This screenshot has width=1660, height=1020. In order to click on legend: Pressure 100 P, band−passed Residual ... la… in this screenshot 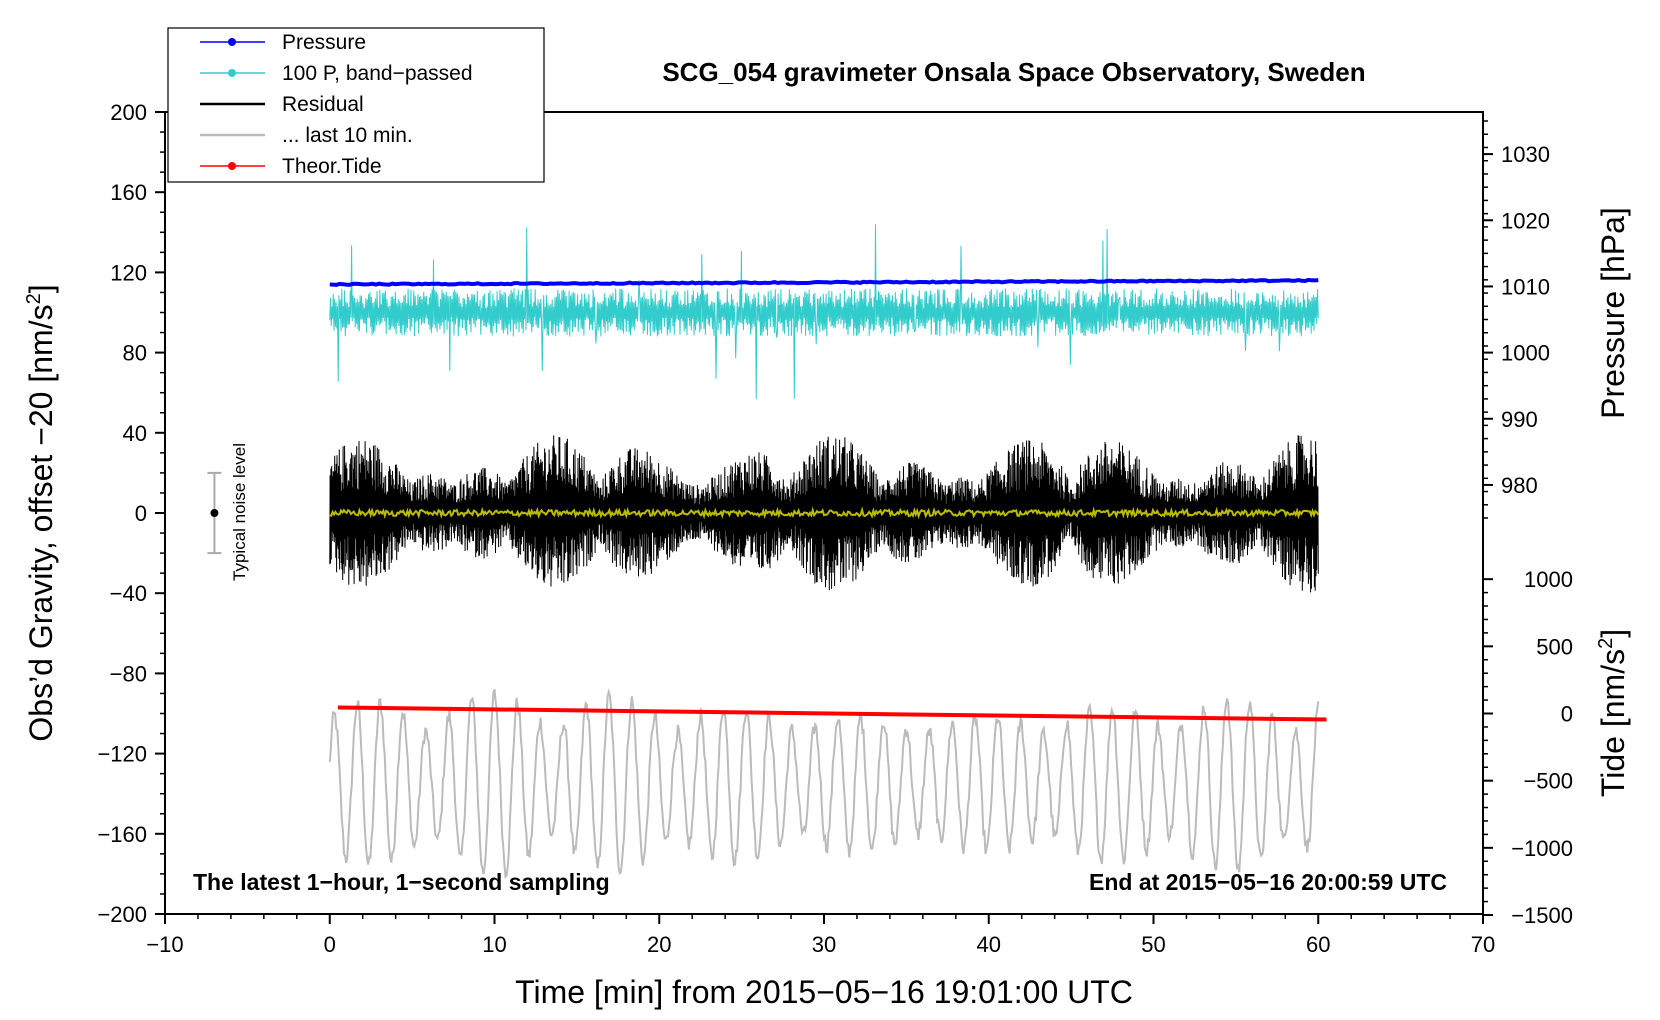, I will do `click(356, 105)`.